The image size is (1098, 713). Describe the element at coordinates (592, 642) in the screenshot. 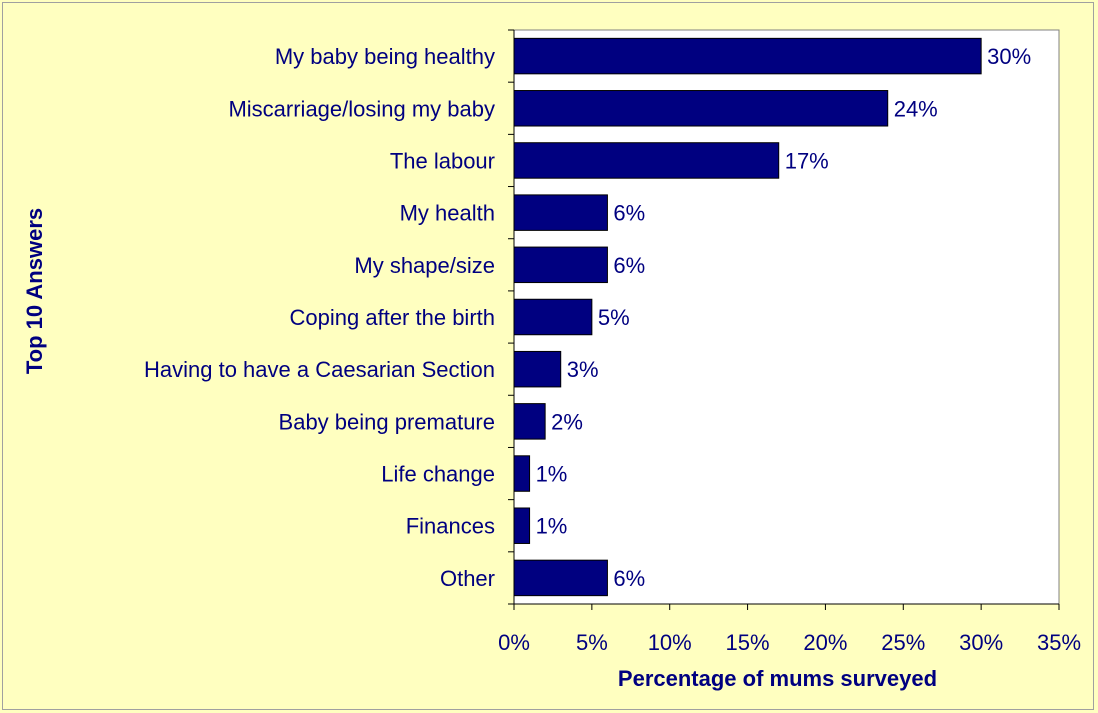

I see `x-tick-label: 5%` at that location.